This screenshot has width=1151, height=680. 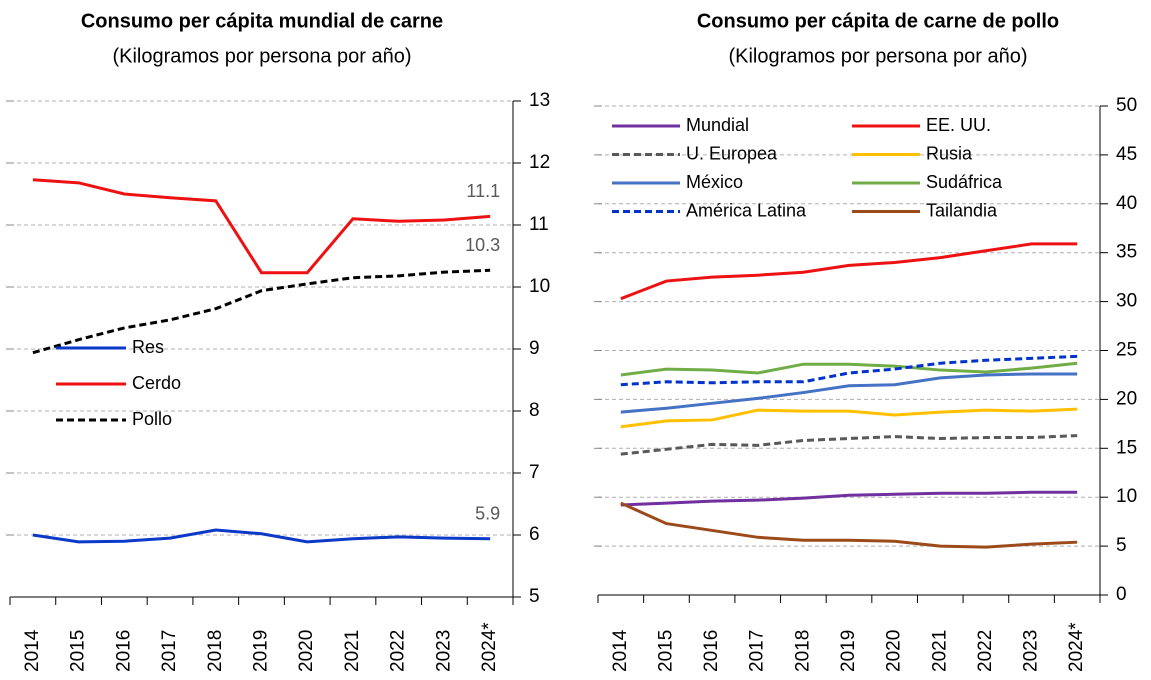 What do you see at coordinates (949, 153) in the screenshot?
I see `legend-label: Rusia` at bounding box center [949, 153].